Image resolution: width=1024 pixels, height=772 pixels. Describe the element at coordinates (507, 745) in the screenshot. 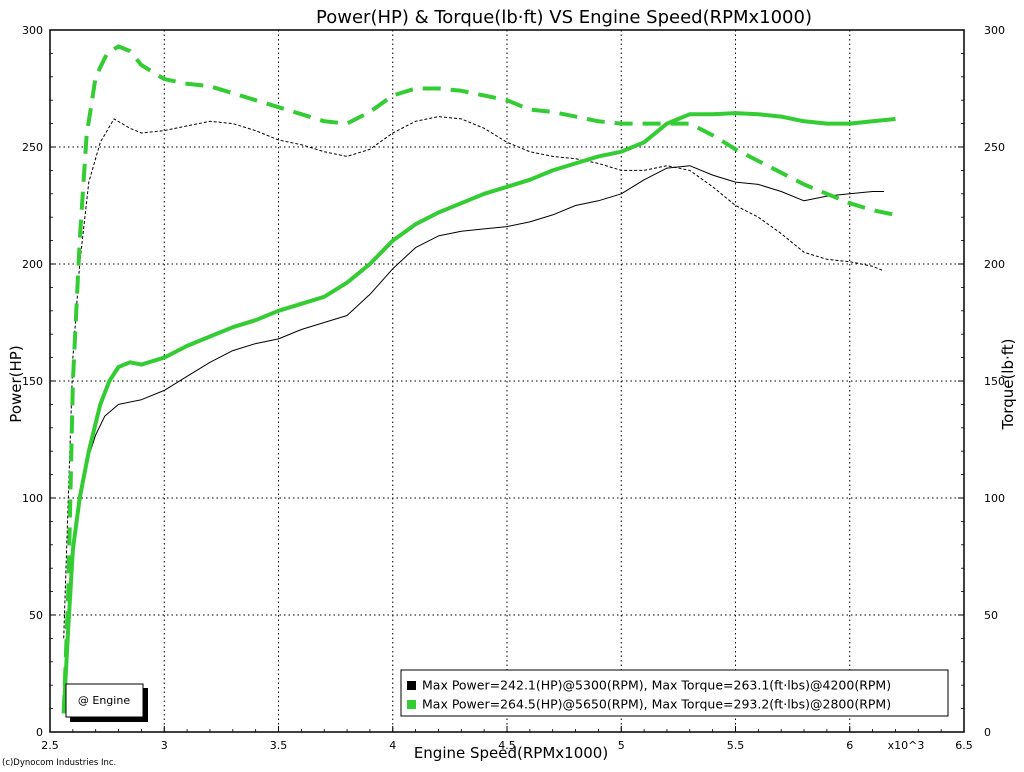

I see `x-tick-label: 4.5` at that location.